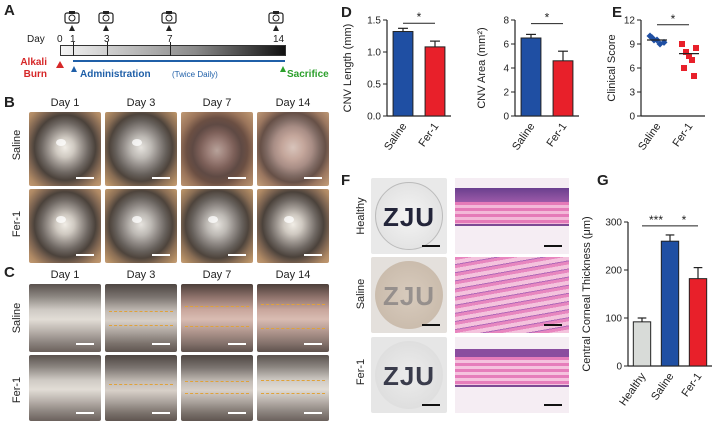 The image size is (720, 424). What do you see at coordinates (346, 180) in the screenshot?
I see `panel-label-f: F` at bounding box center [346, 180].